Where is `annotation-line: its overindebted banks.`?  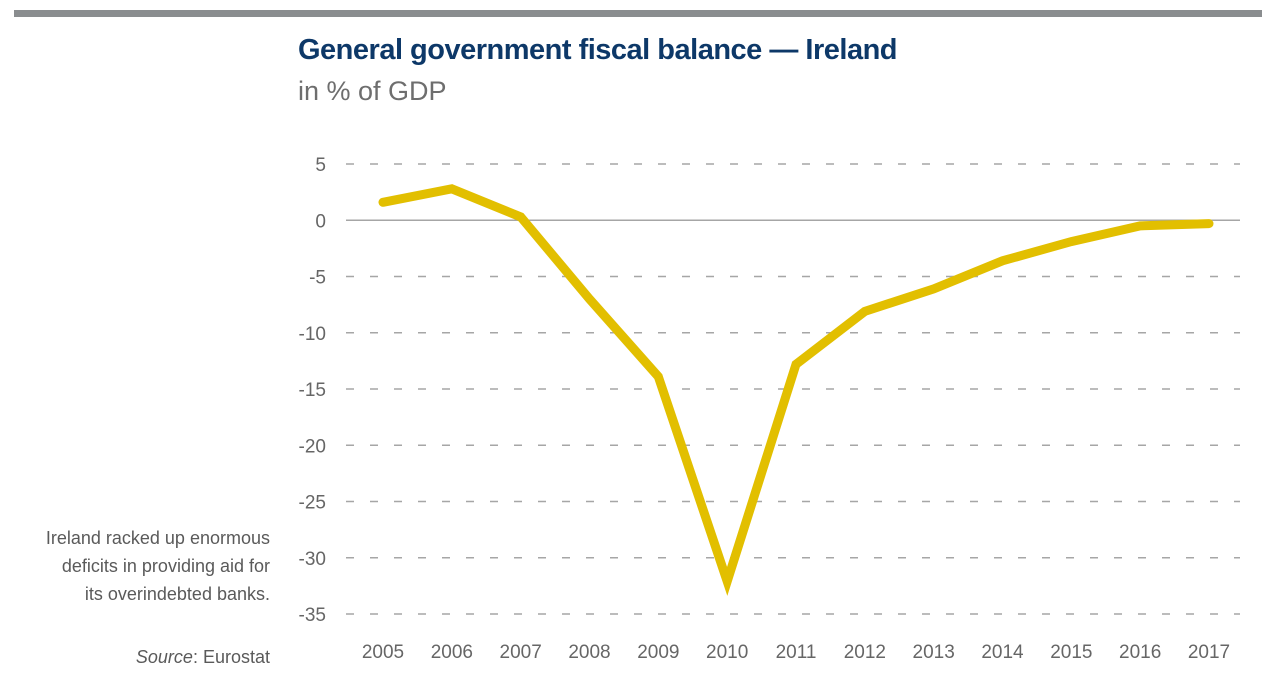 annotation-line: its overindebted banks. is located at coordinates (177, 594).